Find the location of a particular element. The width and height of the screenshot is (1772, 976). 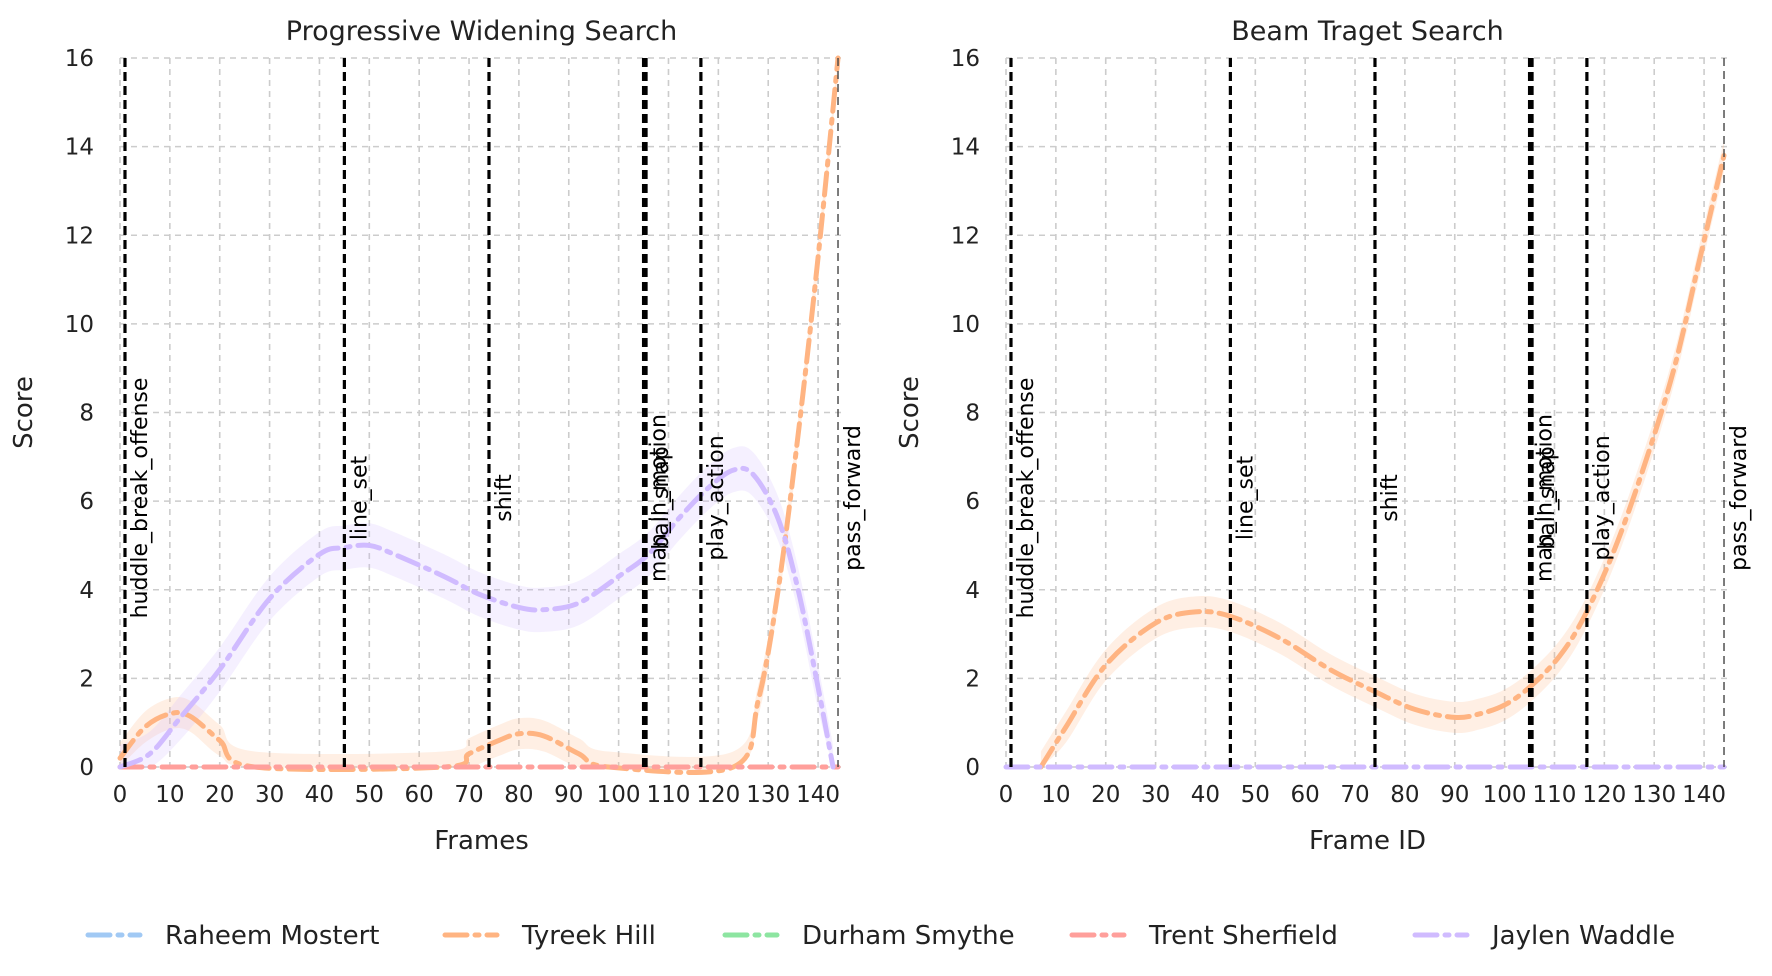

legend-item: Durham Smythe is located at coordinates (868, 936).